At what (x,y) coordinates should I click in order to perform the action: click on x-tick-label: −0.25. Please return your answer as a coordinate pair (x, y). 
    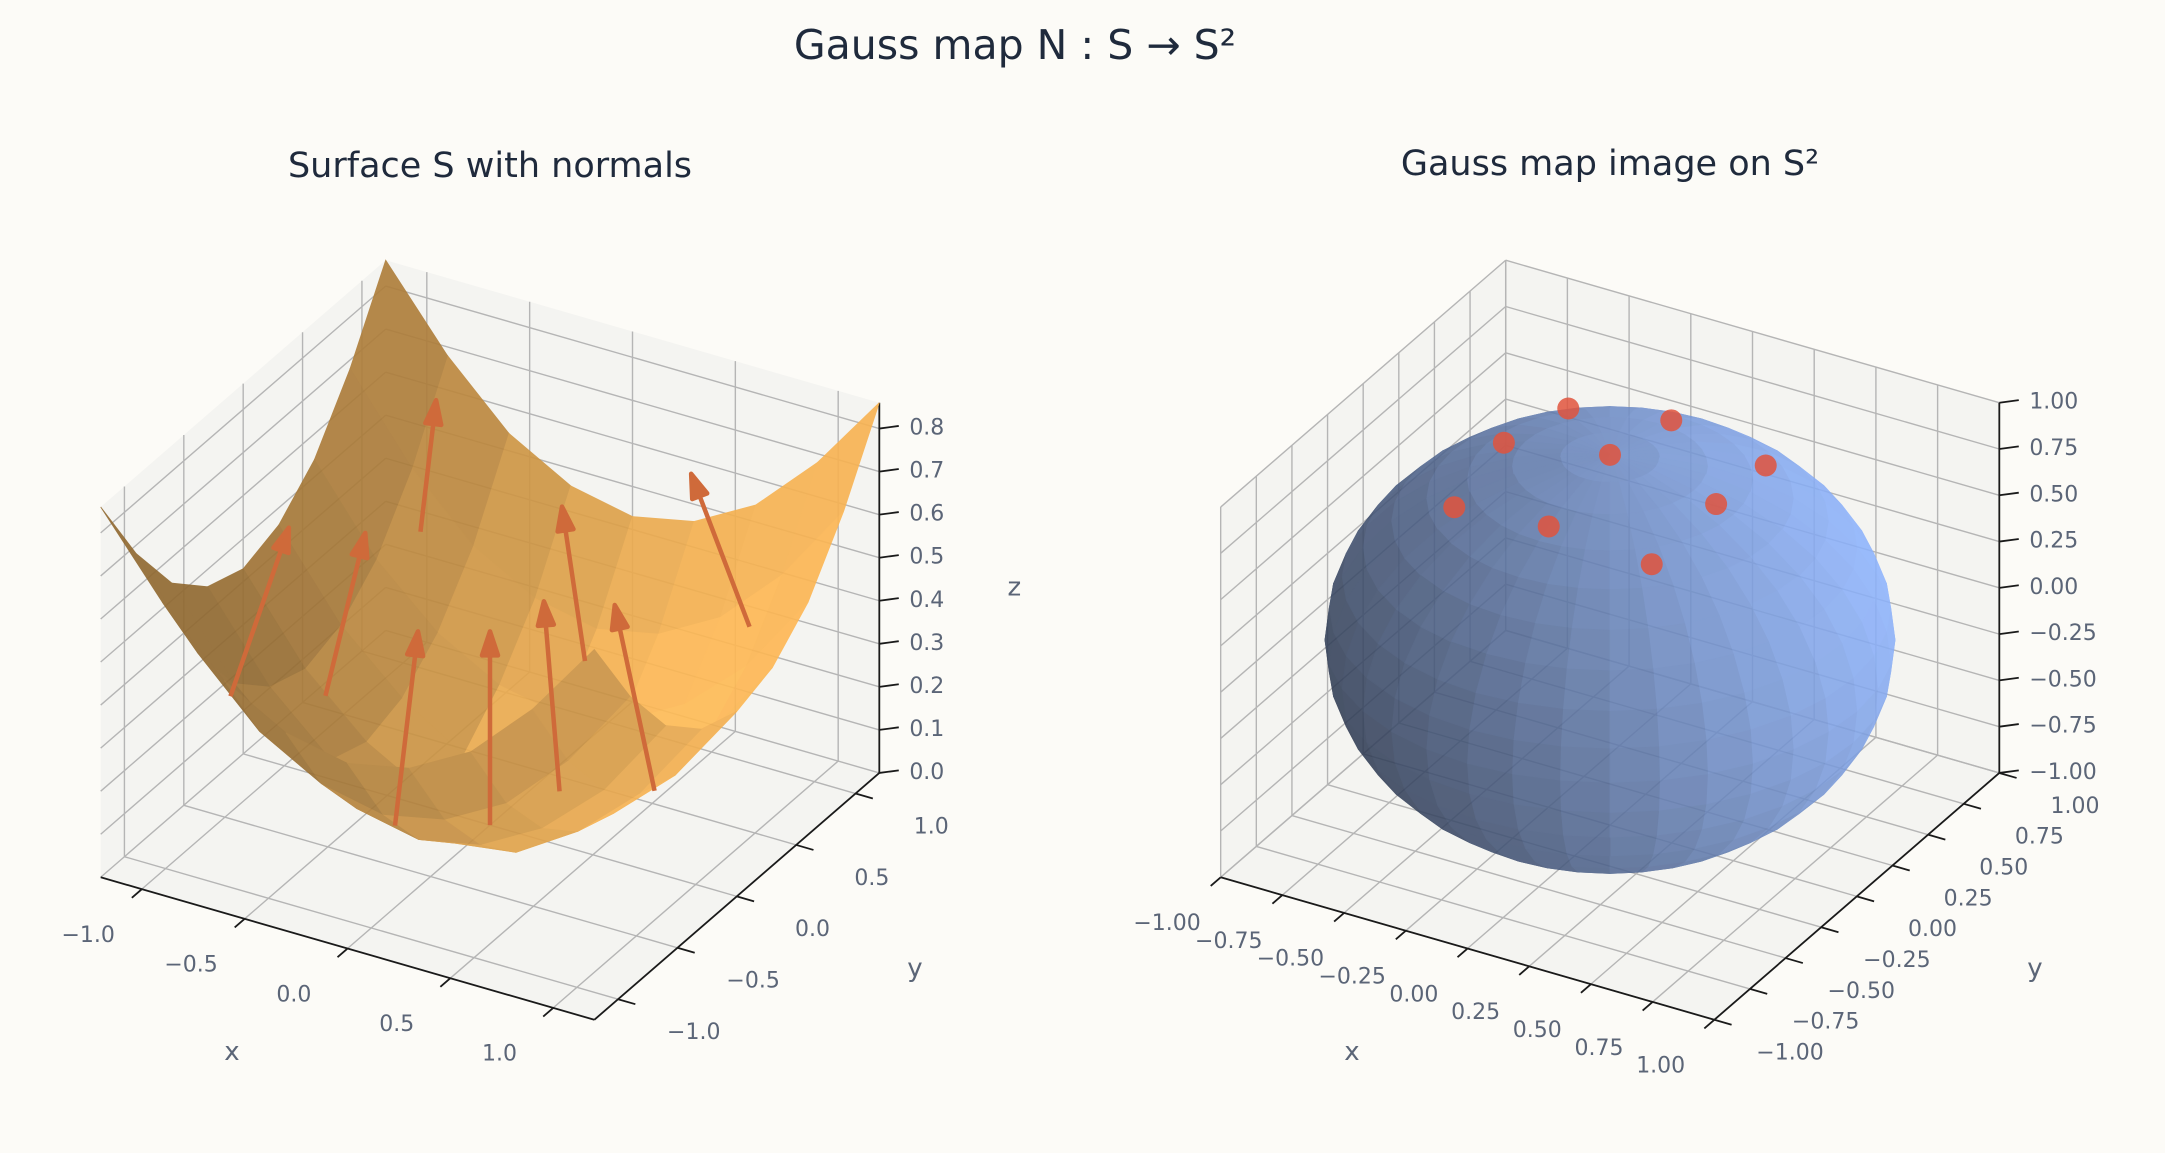
    Looking at the image, I should click on (1351, 977).